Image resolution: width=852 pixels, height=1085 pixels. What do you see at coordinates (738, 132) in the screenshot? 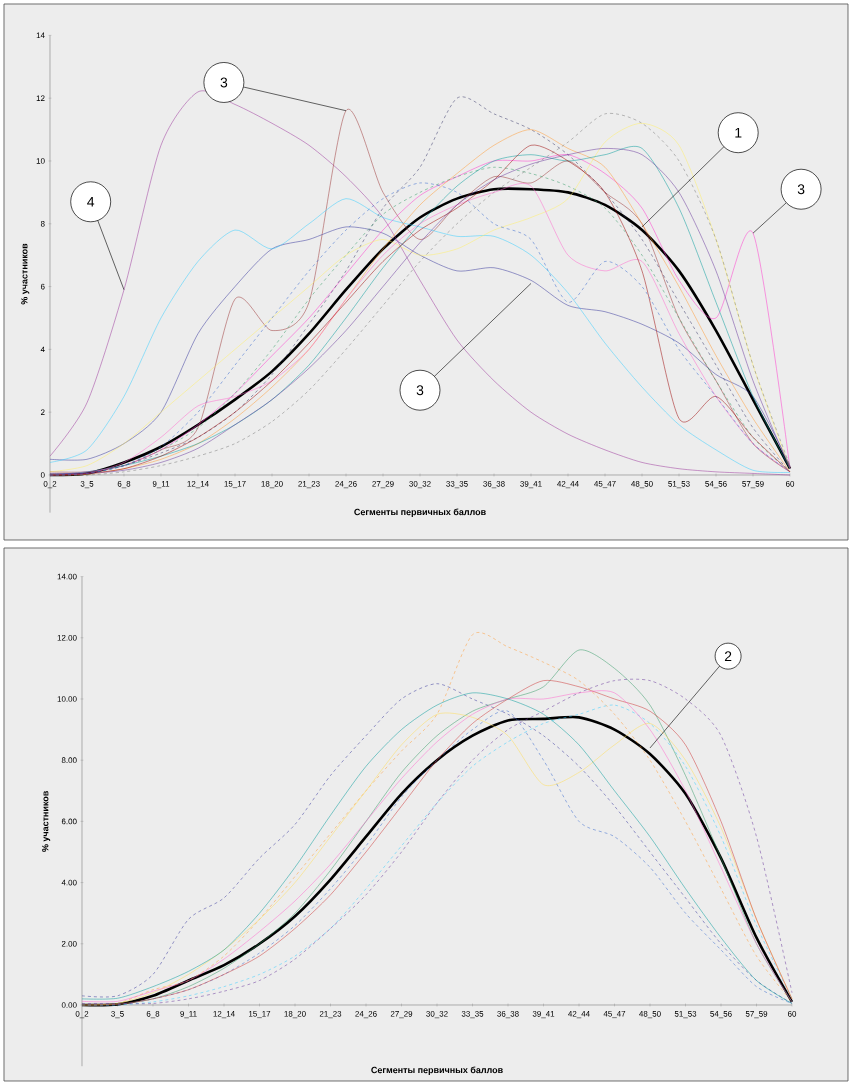
I see `annotation: 1` at bounding box center [738, 132].